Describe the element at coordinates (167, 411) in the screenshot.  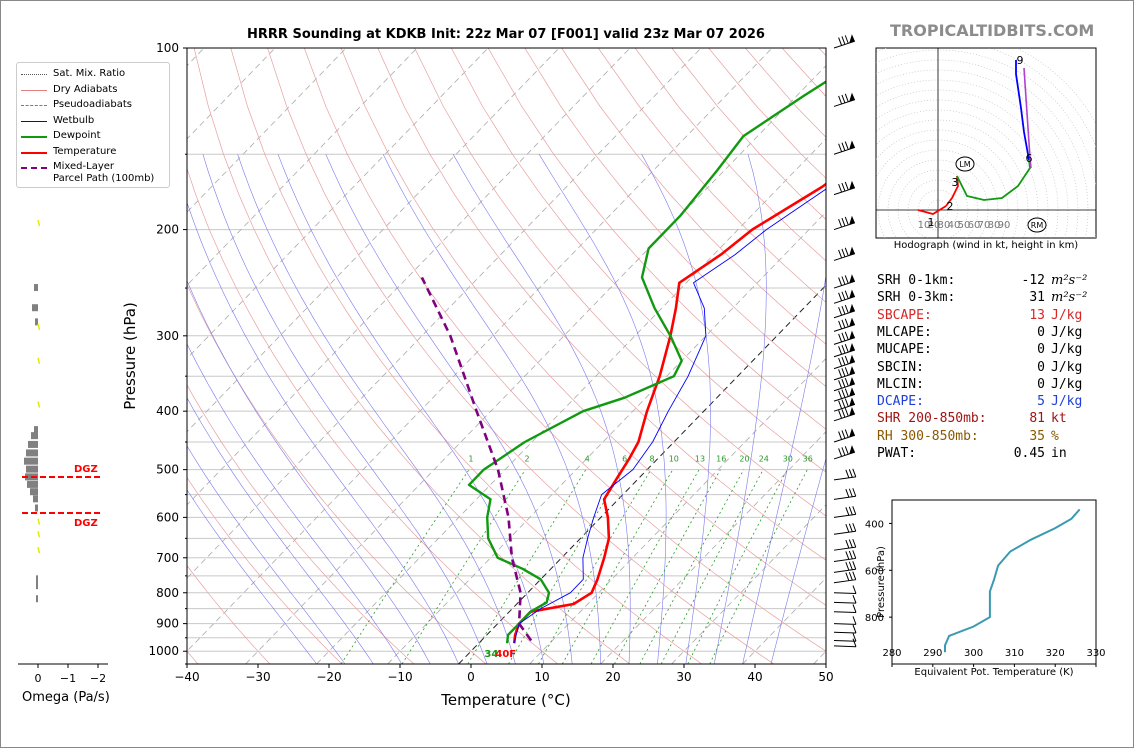
I see `y-tick-label: 400` at that location.